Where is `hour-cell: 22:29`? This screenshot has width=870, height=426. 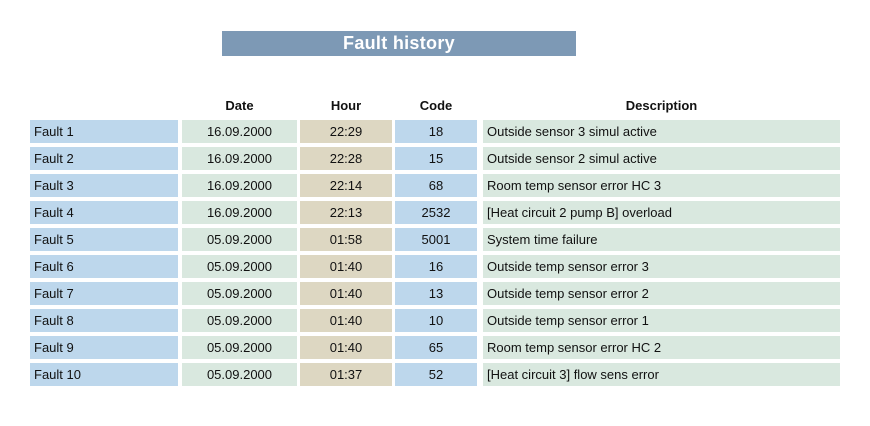
hour-cell: 22:29 is located at coordinates (346, 131).